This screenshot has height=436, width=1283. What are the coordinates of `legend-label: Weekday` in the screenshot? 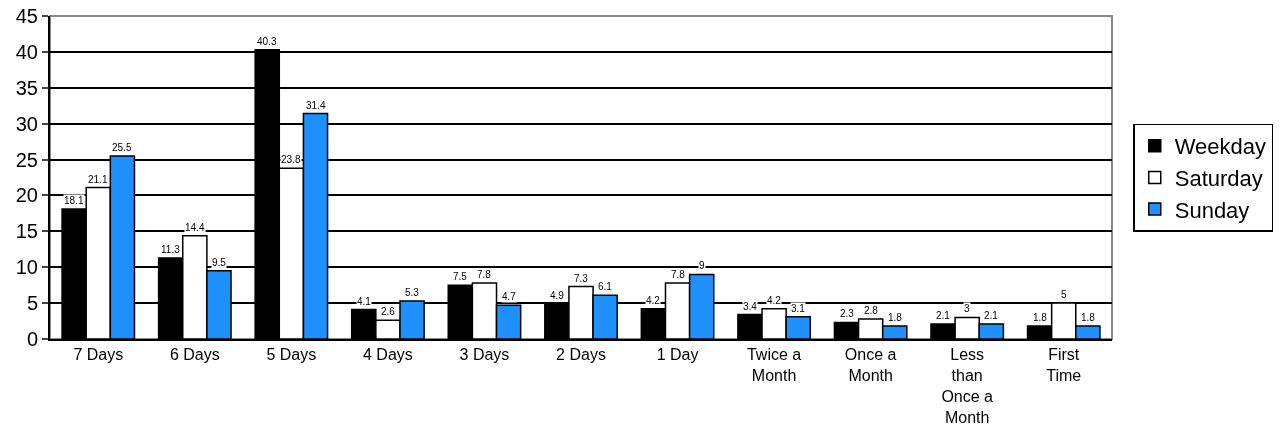 It's located at (1220, 147).